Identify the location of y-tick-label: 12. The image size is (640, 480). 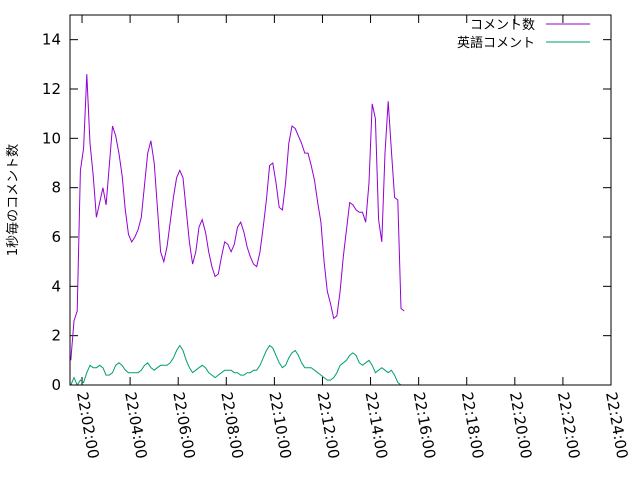
(51, 89).